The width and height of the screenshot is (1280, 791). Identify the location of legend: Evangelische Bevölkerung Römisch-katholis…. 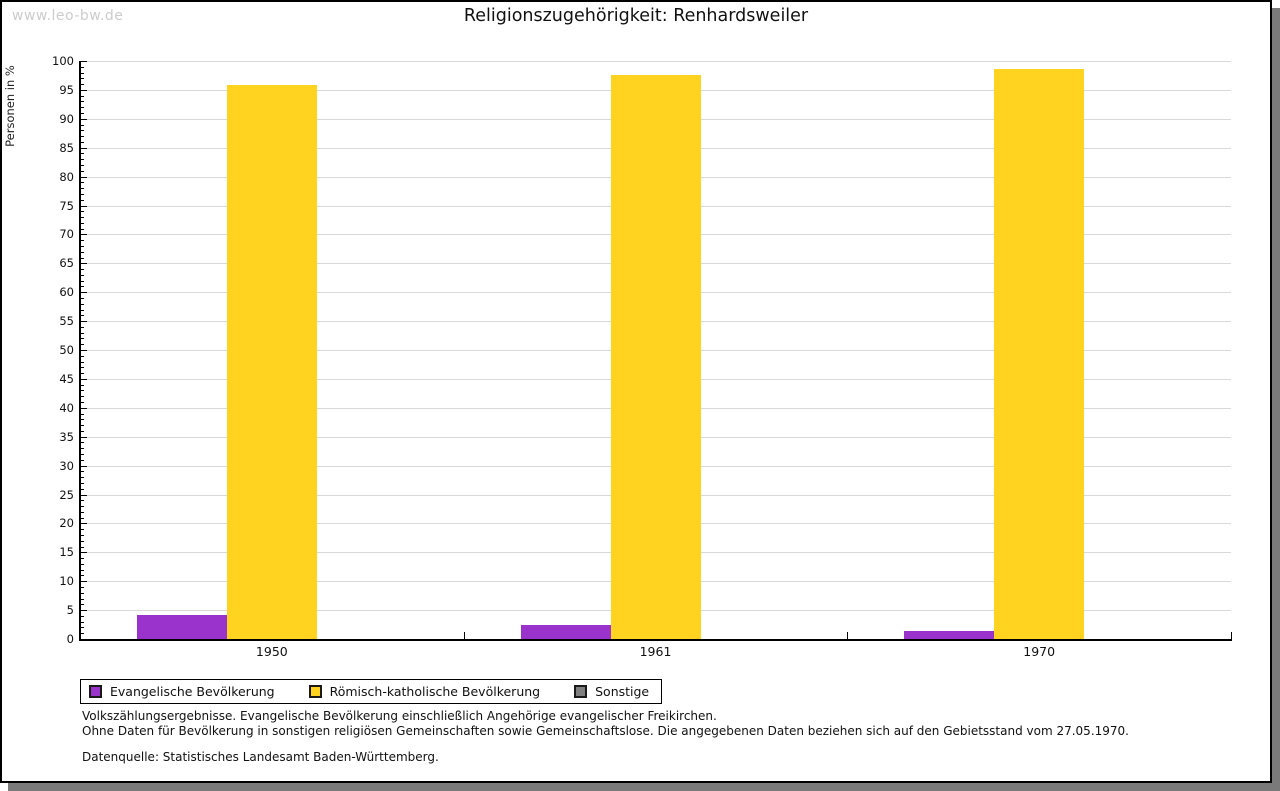
(371, 691).